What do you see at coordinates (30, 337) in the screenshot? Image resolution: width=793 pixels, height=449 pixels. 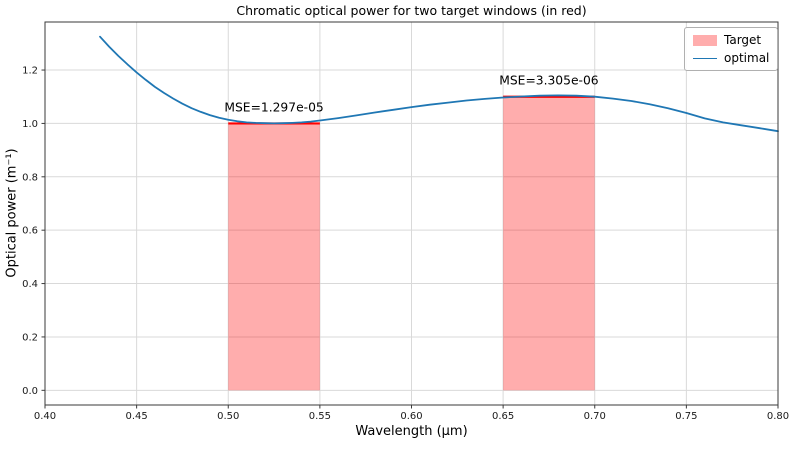 I see `y-tick-label: 0.2` at bounding box center [30, 337].